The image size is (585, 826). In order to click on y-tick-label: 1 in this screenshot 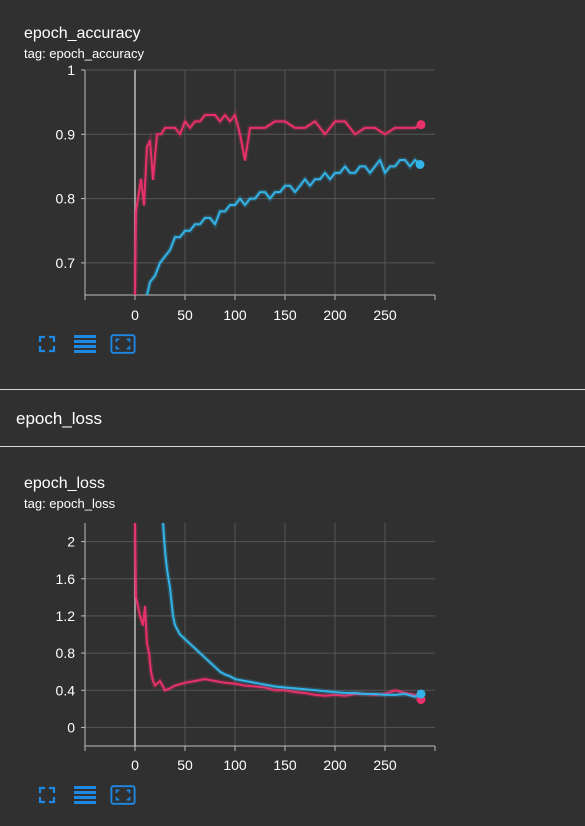, I will do `click(71, 70)`.